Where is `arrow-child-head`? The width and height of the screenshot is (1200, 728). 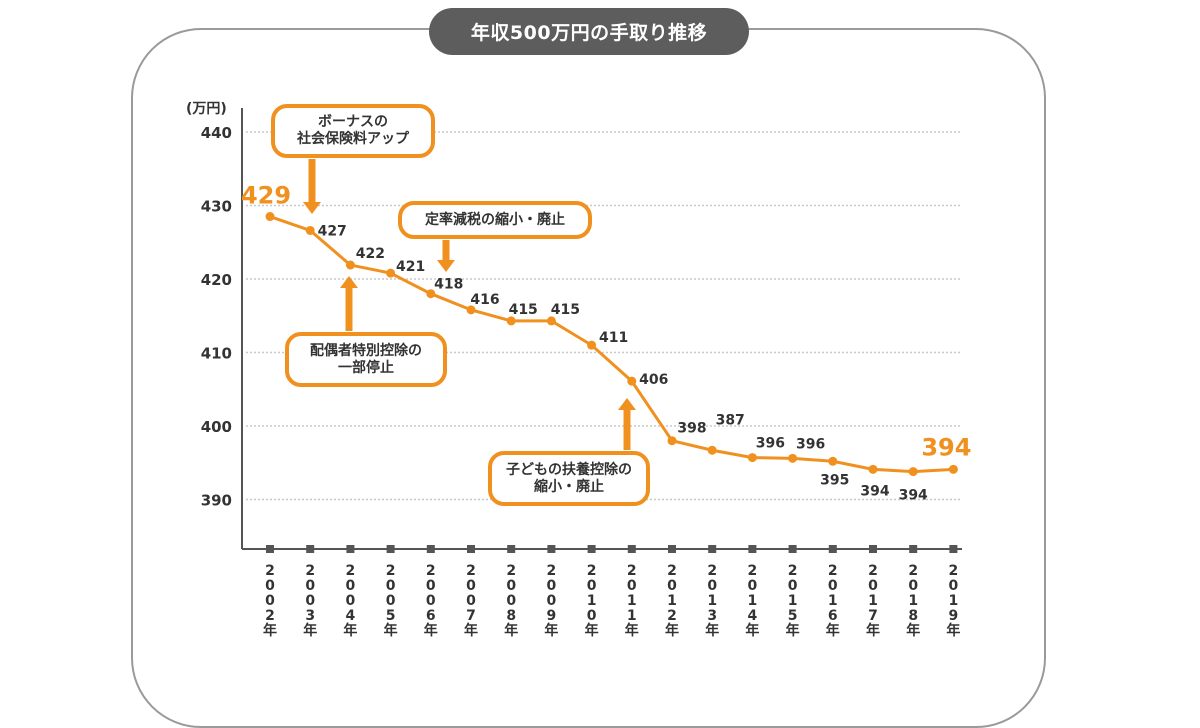
arrow-child-head is located at coordinates (627, 404).